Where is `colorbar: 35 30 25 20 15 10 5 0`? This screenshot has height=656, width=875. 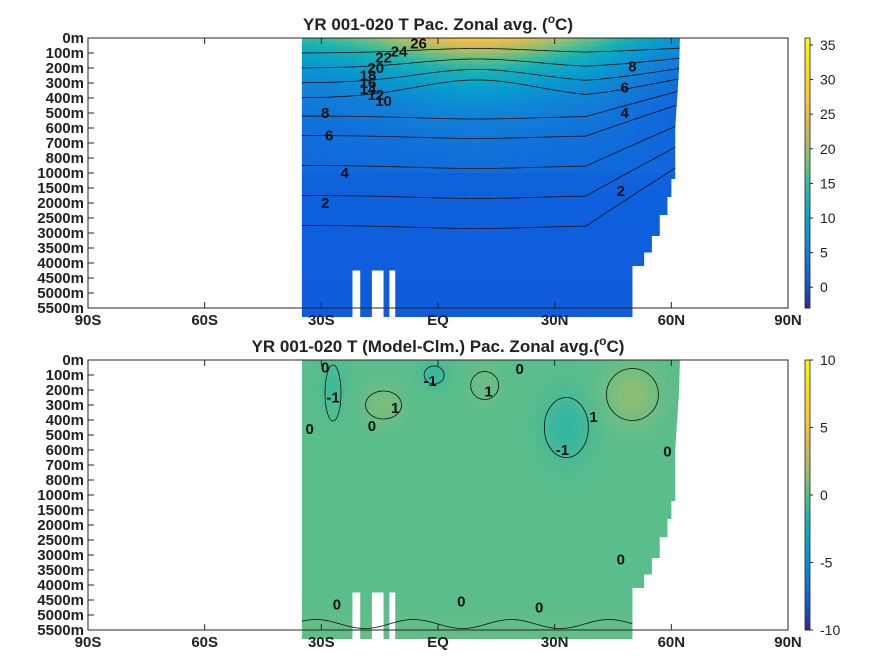 colorbar: 35 30 25 20 15 10 5 0 is located at coordinates (820, 173).